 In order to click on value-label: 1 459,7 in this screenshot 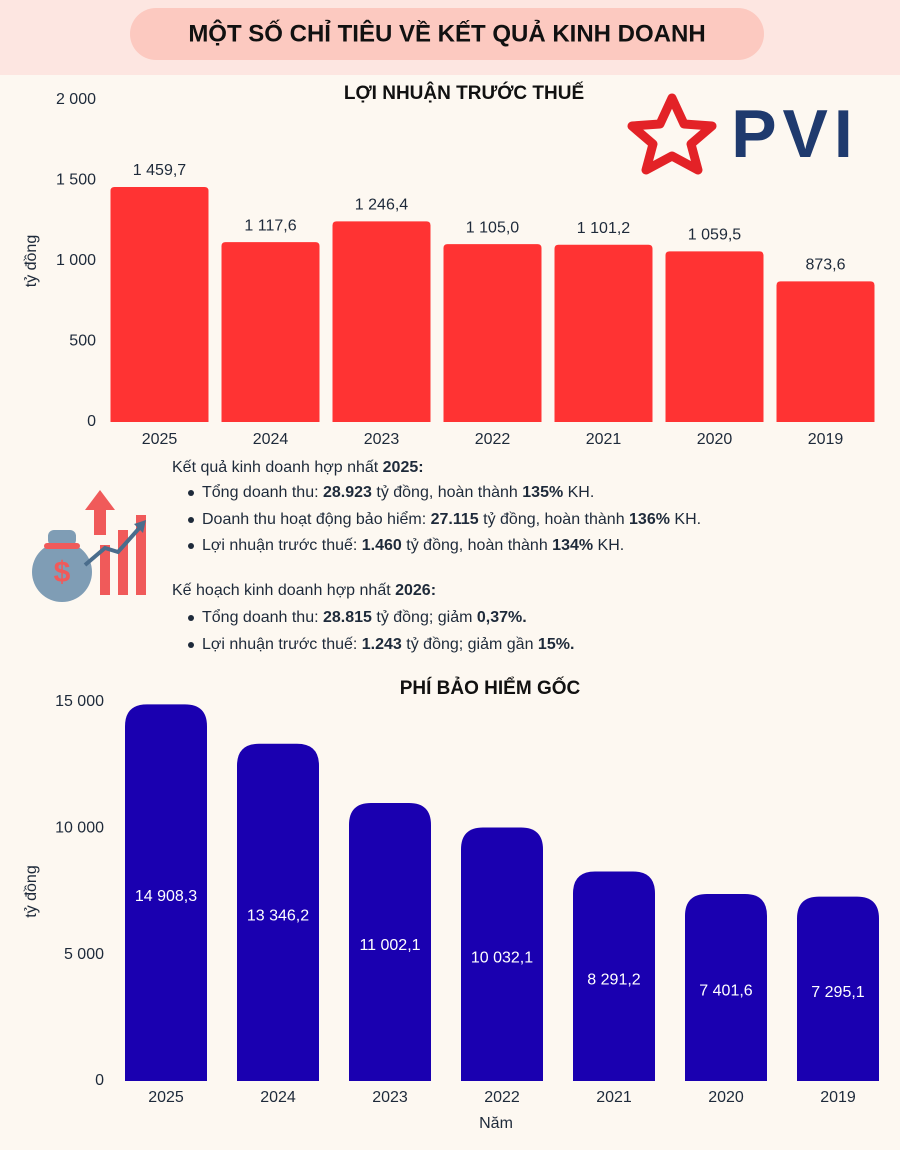, I will do `click(159, 170)`.